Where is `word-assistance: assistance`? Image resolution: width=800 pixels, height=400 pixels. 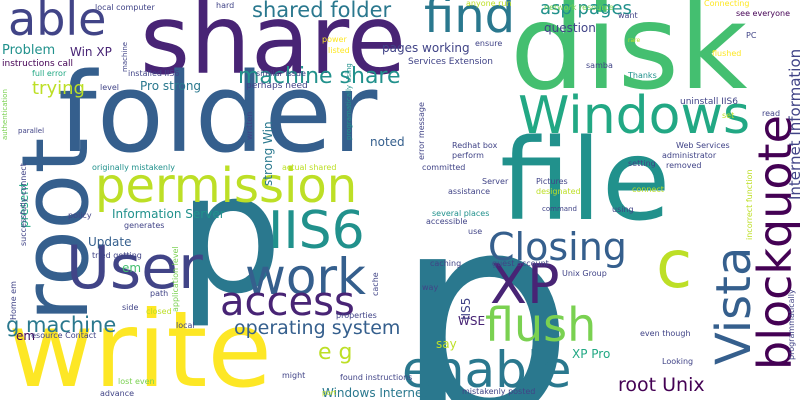 word-assistance: assistance is located at coordinates (469, 191).